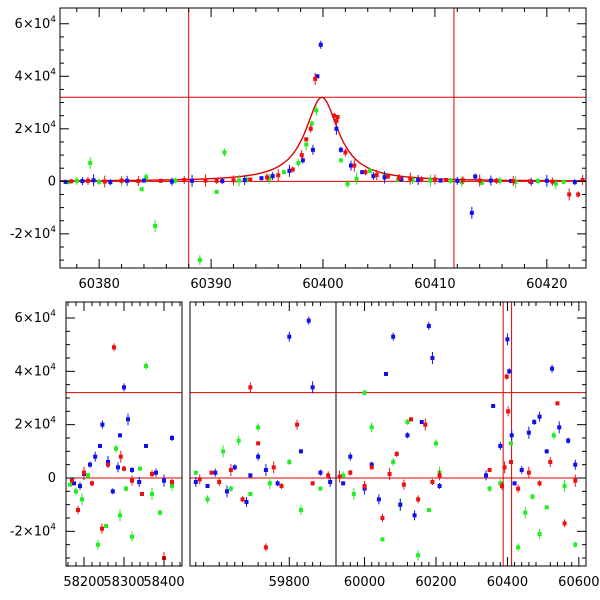 The image size is (600, 600). Describe the element at coordinates (264, 467) in the screenshot. I see `series-red` at that location.